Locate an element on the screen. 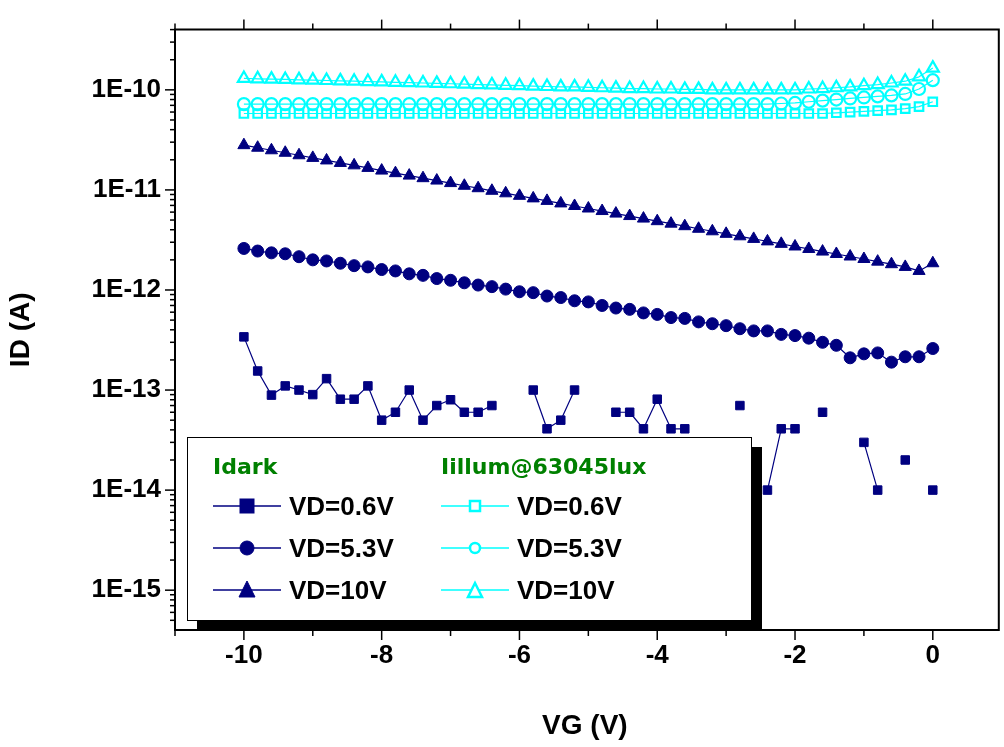  x-tick-label: -2 is located at coordinates (795, 653).